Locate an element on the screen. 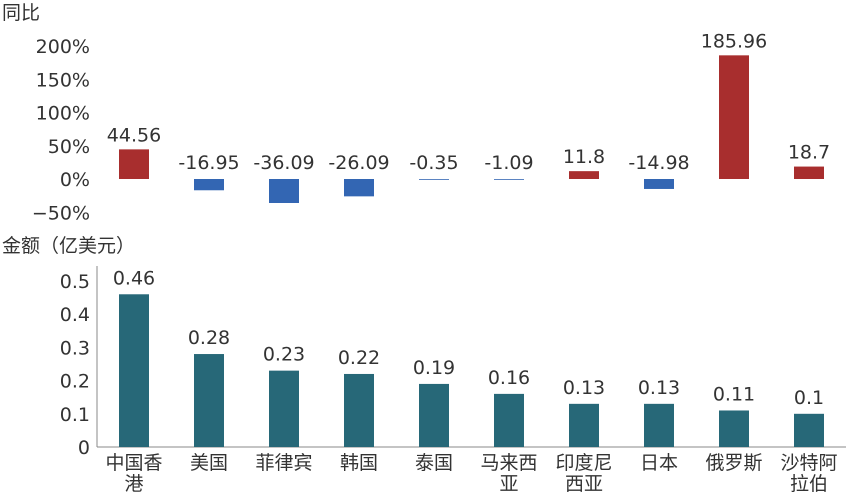 This screenshot has height=498, width=848. amount-data-label: 0.46 is located at coordinates (134, 278).